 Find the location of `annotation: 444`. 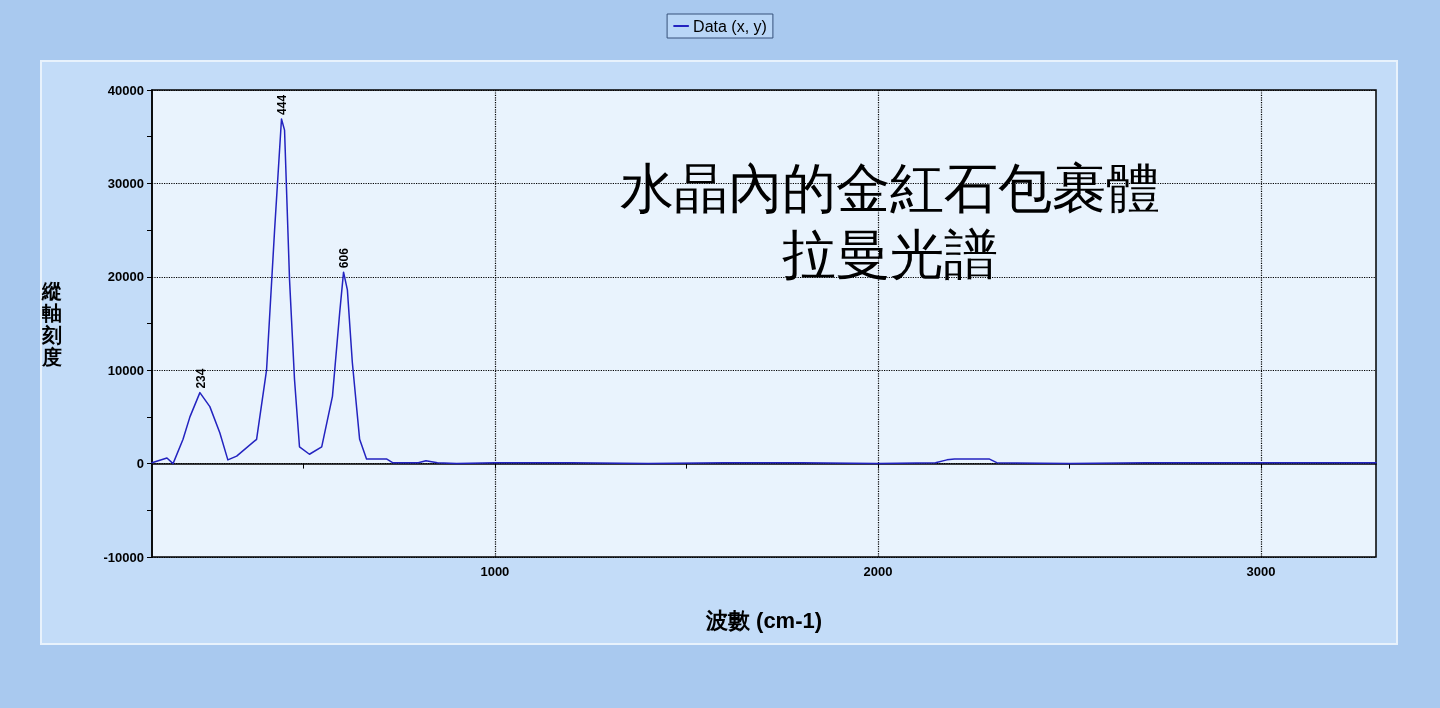

annotation: 444 is located at coordinates (281, 104).